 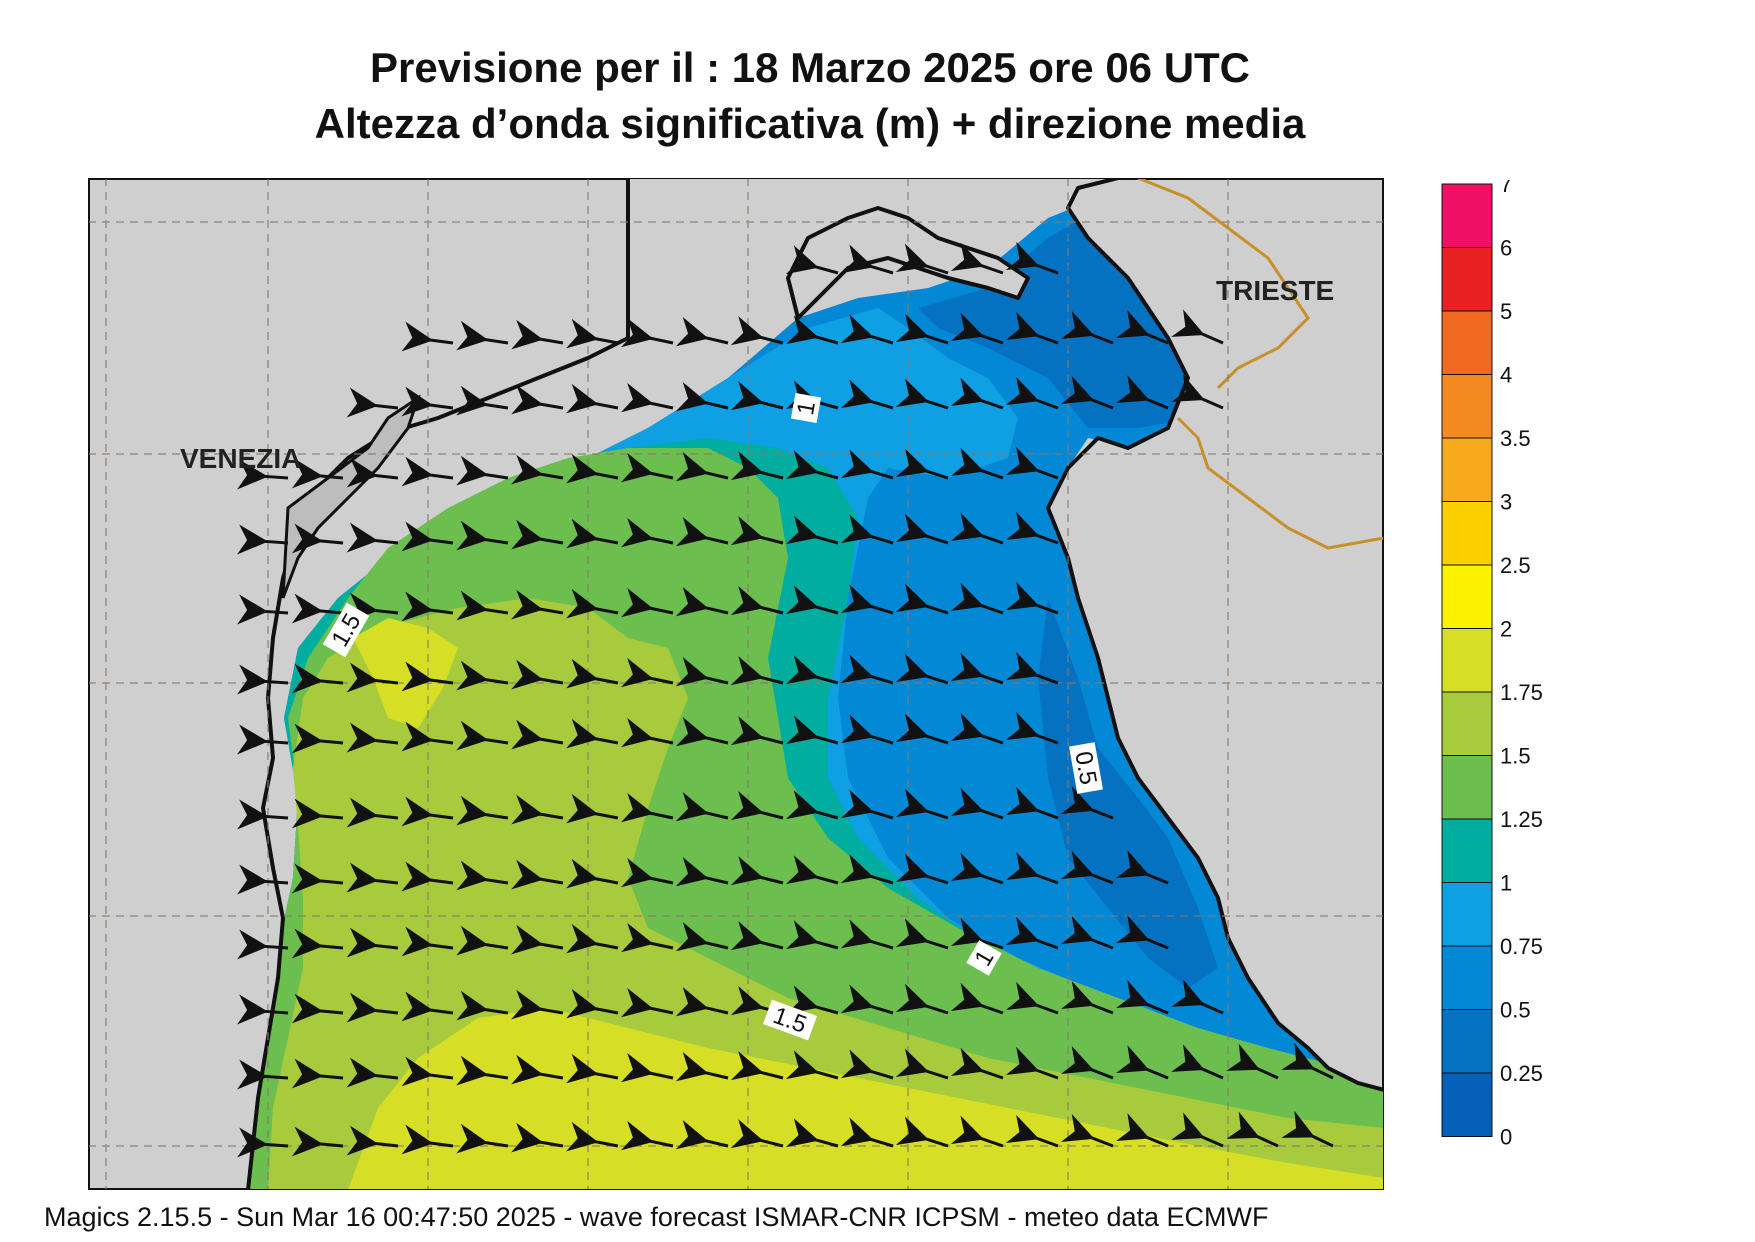 What do you see at coordinates (1506, 1137) in the screenshot?
I see `legend-label: 0` at bounding box center [1506, 1137].